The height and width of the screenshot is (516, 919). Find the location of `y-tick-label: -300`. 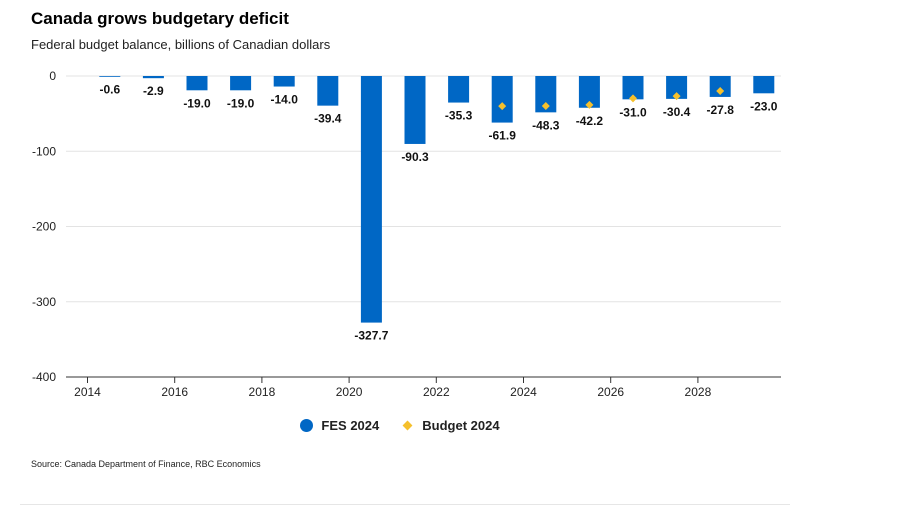

y-tick-label: -300 is located at coordinates (44, 302).